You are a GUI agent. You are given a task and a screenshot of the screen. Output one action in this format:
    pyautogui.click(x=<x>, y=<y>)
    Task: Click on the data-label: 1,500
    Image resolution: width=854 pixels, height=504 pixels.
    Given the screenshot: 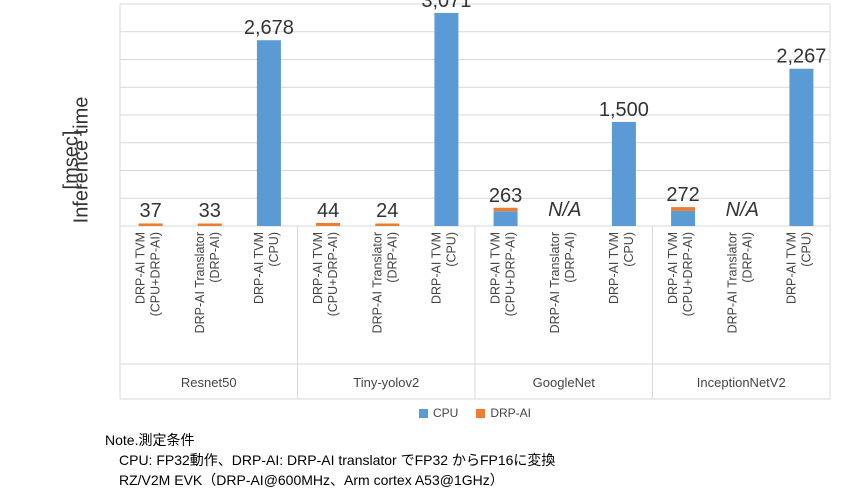 What is the action you would take?
    pyautogui.click(x=624, y=110)
    